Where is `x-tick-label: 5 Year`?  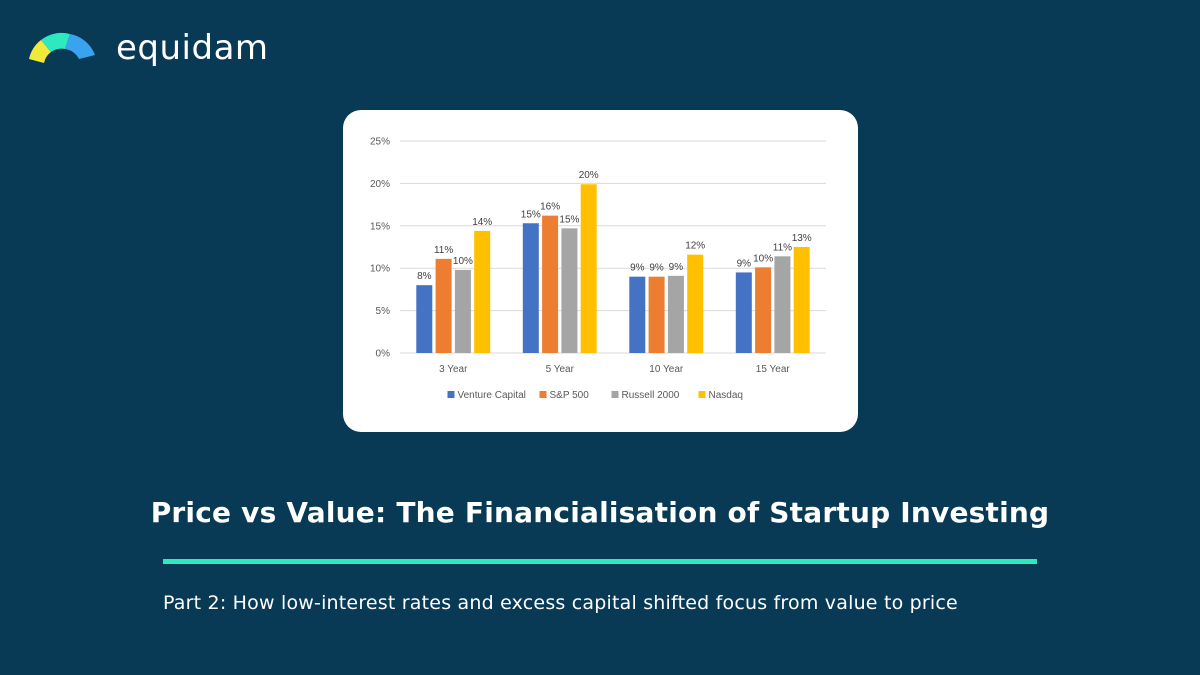
x-tick-label: 5 Year is located at coordinates (560, 369).